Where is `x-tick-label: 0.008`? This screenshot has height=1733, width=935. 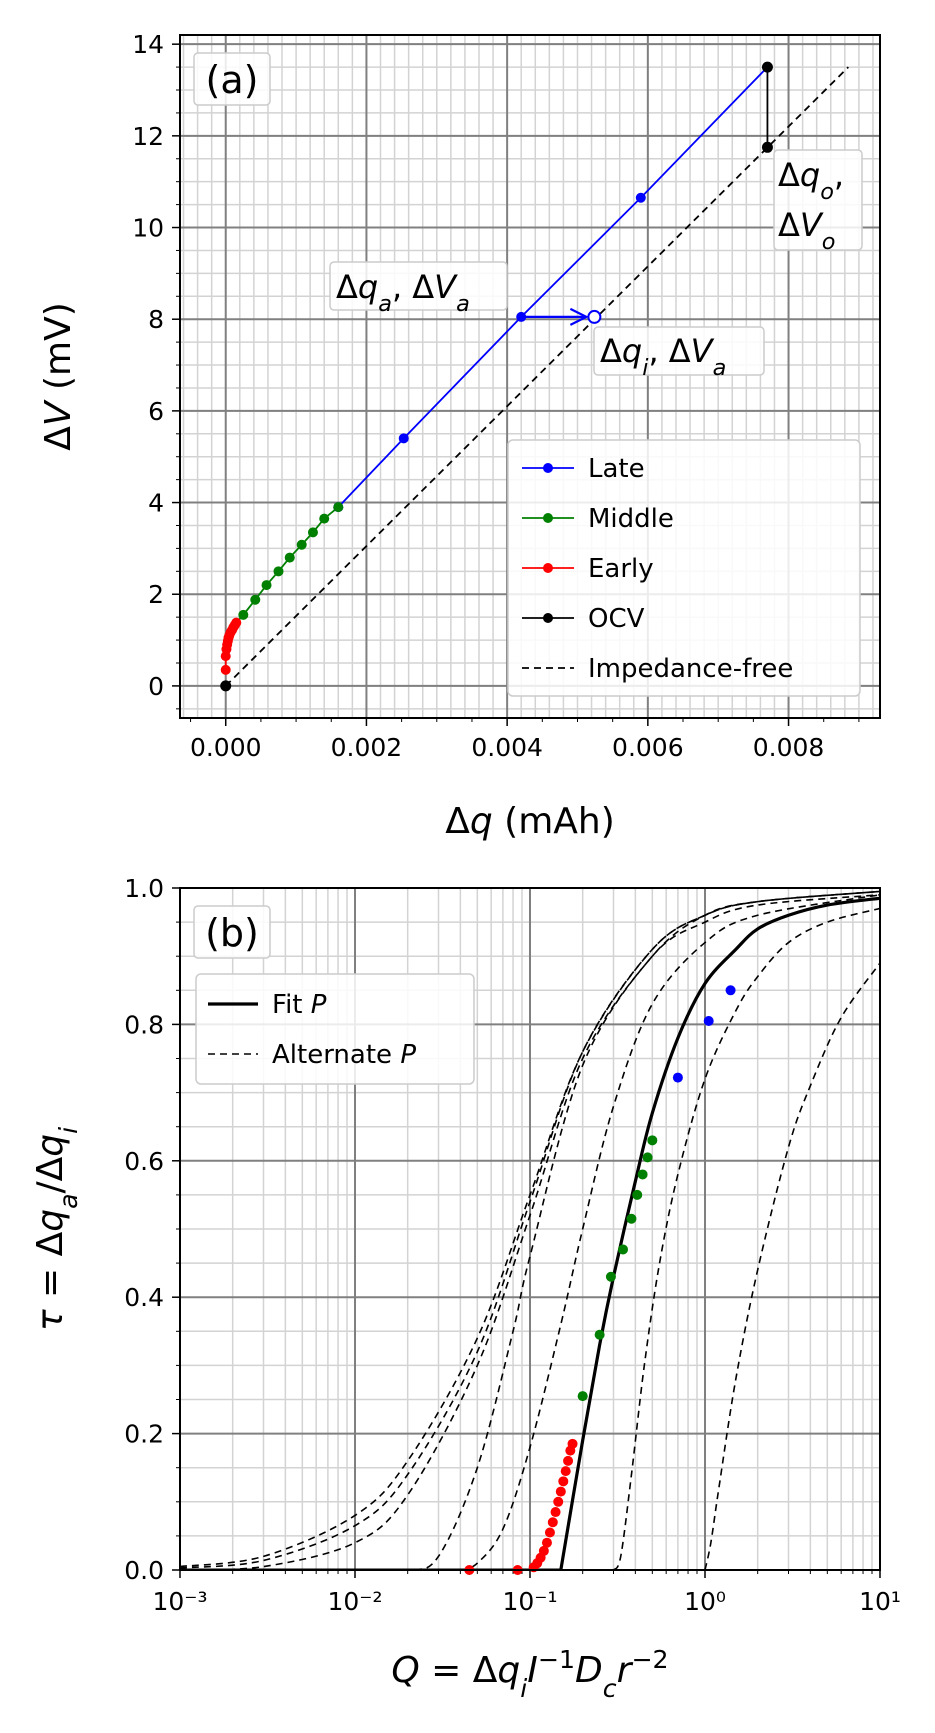 x-tick-label: 0.008 is located at coordinates (789, 747).